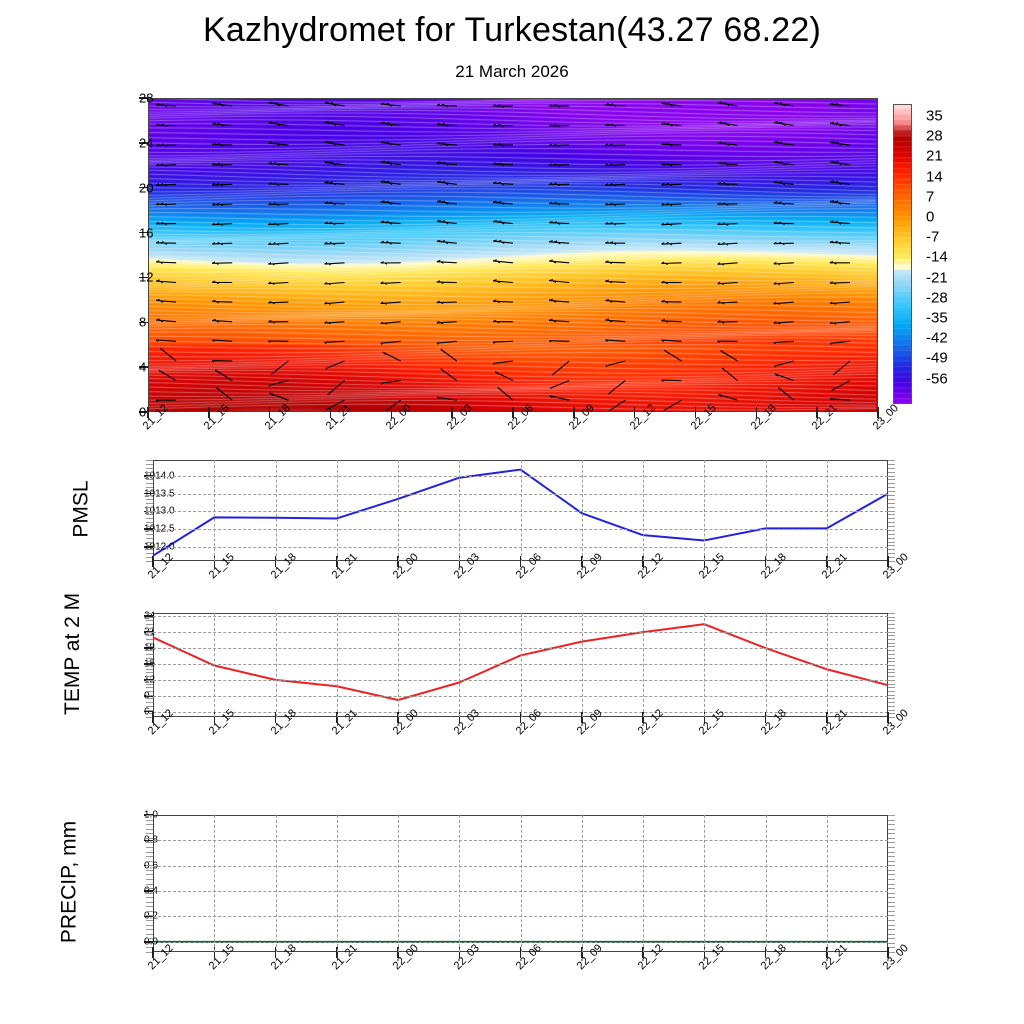 Image resolution: width=1024 pixels, height=1024 pixels. What do you see at coordinates (934, 136) in the screenshot?
I see `colorbar-label: 28` at bounding box center [934, 136].